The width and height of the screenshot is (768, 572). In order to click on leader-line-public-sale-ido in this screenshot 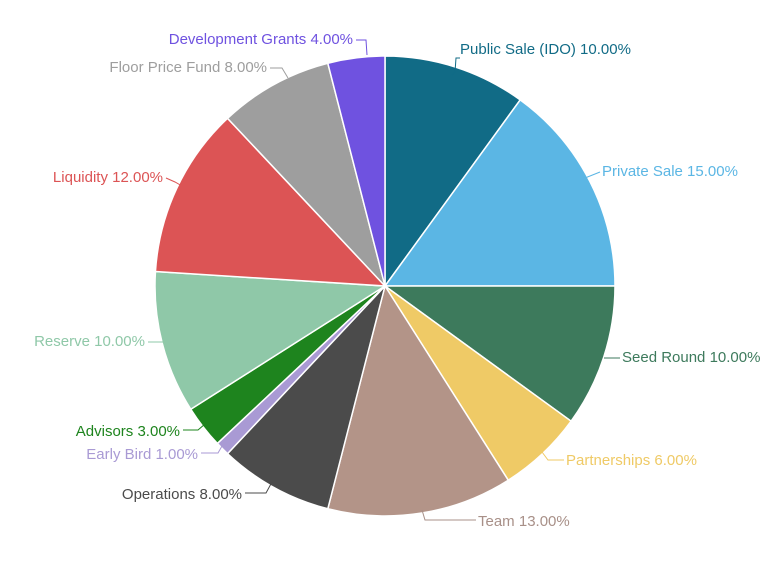, I will do `click(455, 66)`.